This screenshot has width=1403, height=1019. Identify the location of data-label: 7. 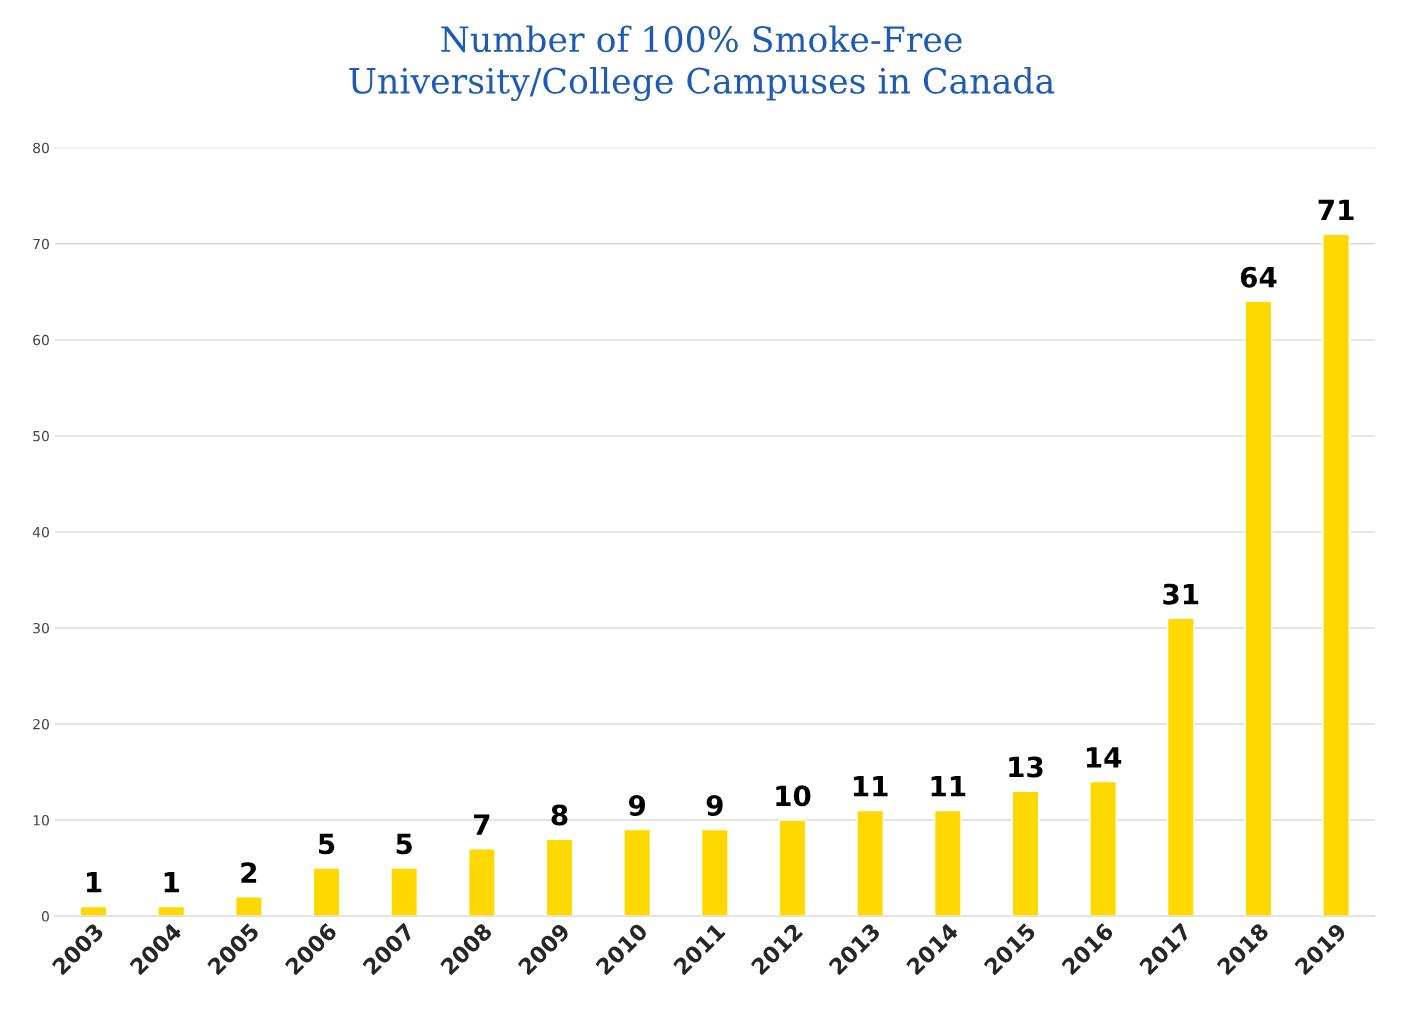
(482, 824).